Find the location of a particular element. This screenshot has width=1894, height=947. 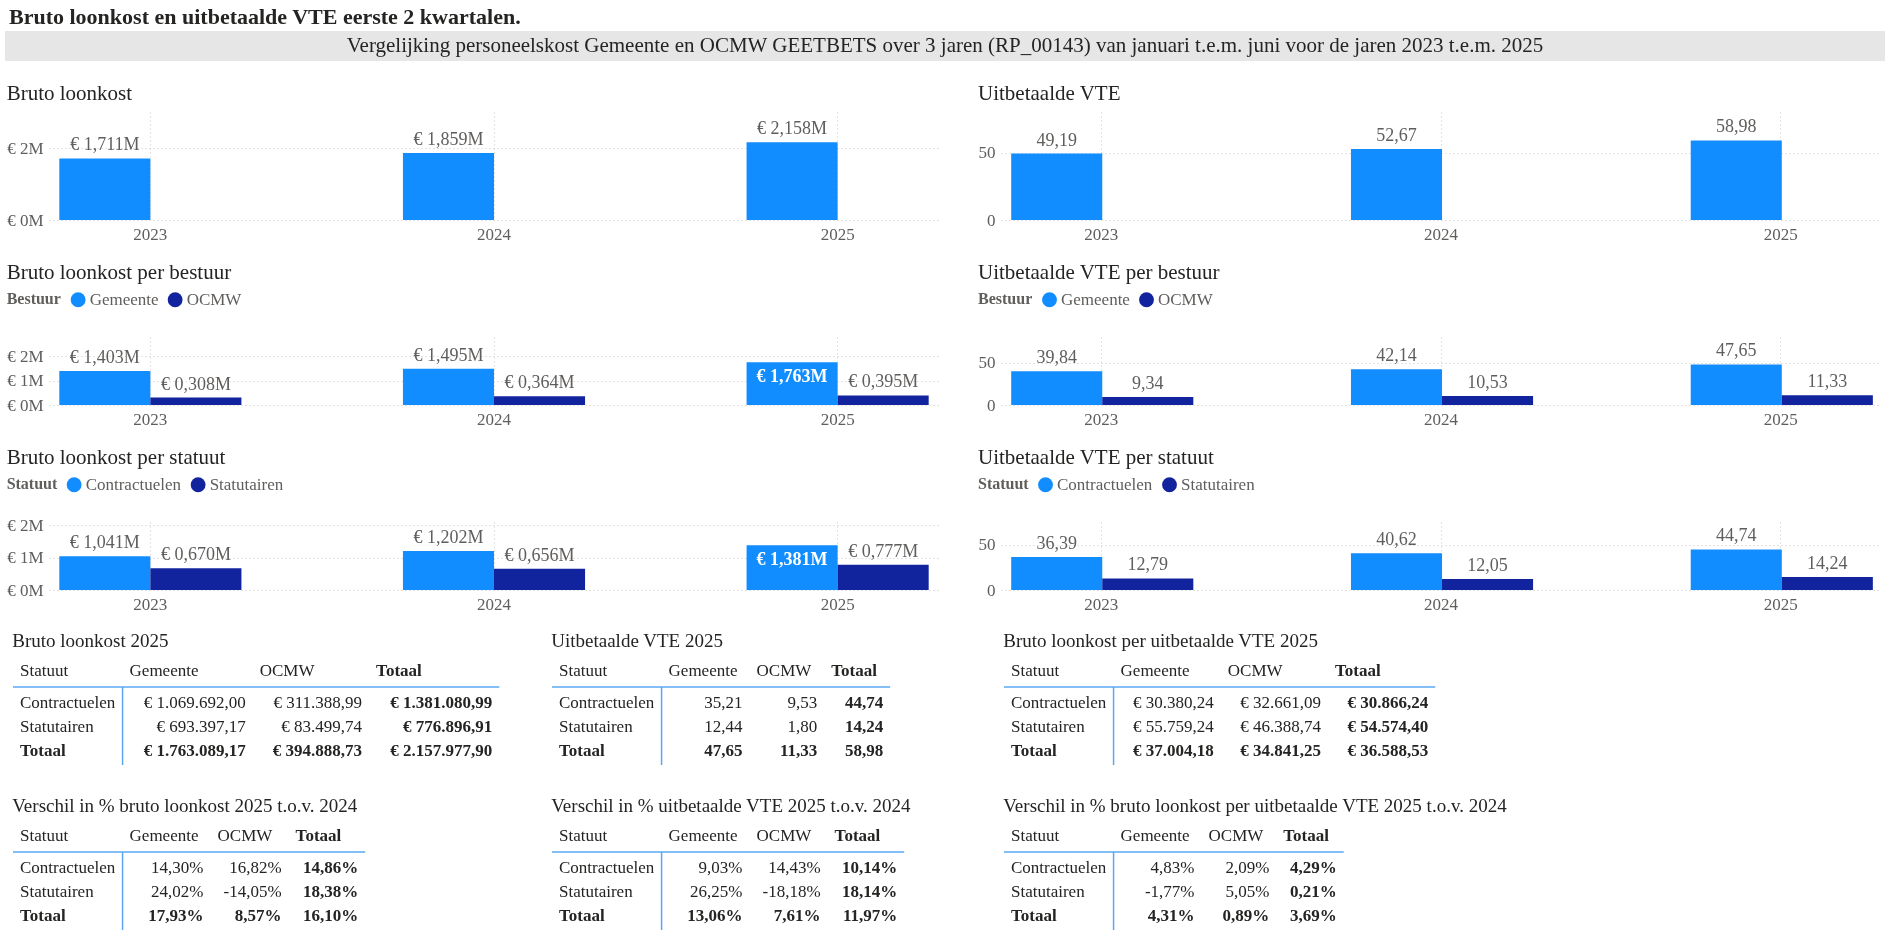

data-label: € 2,158M is located at coordinates (792, 128).